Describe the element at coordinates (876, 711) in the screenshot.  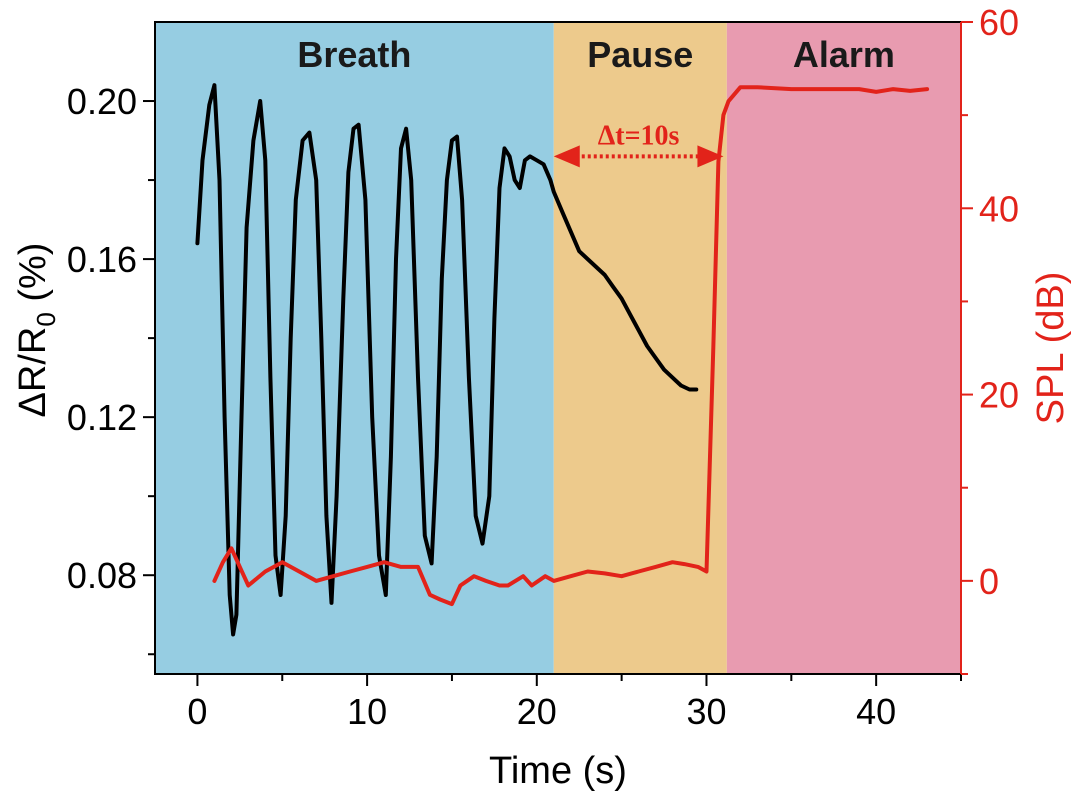
I see `x-tick-label: 40` at that location.